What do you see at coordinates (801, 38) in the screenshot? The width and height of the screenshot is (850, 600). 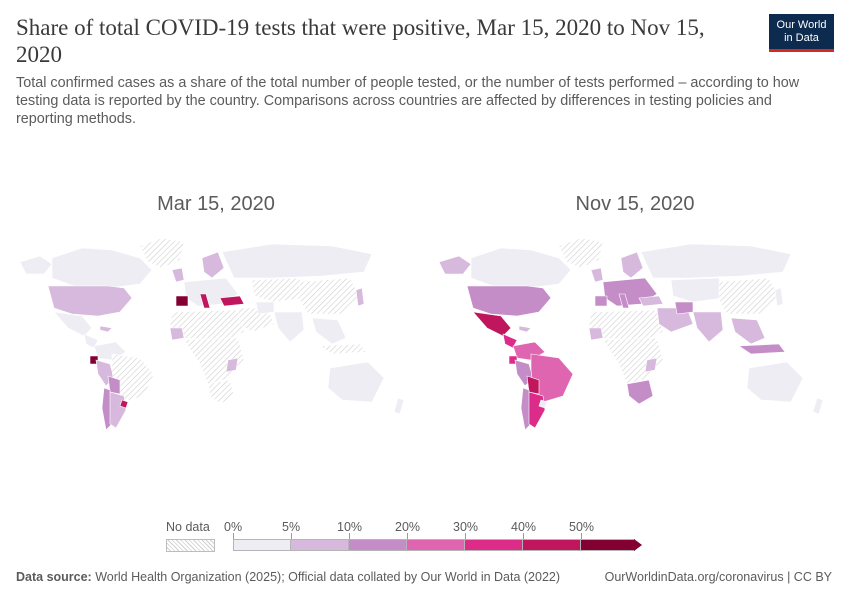 I see `logo-line-2: in Data` at bounding box center [801, 38].